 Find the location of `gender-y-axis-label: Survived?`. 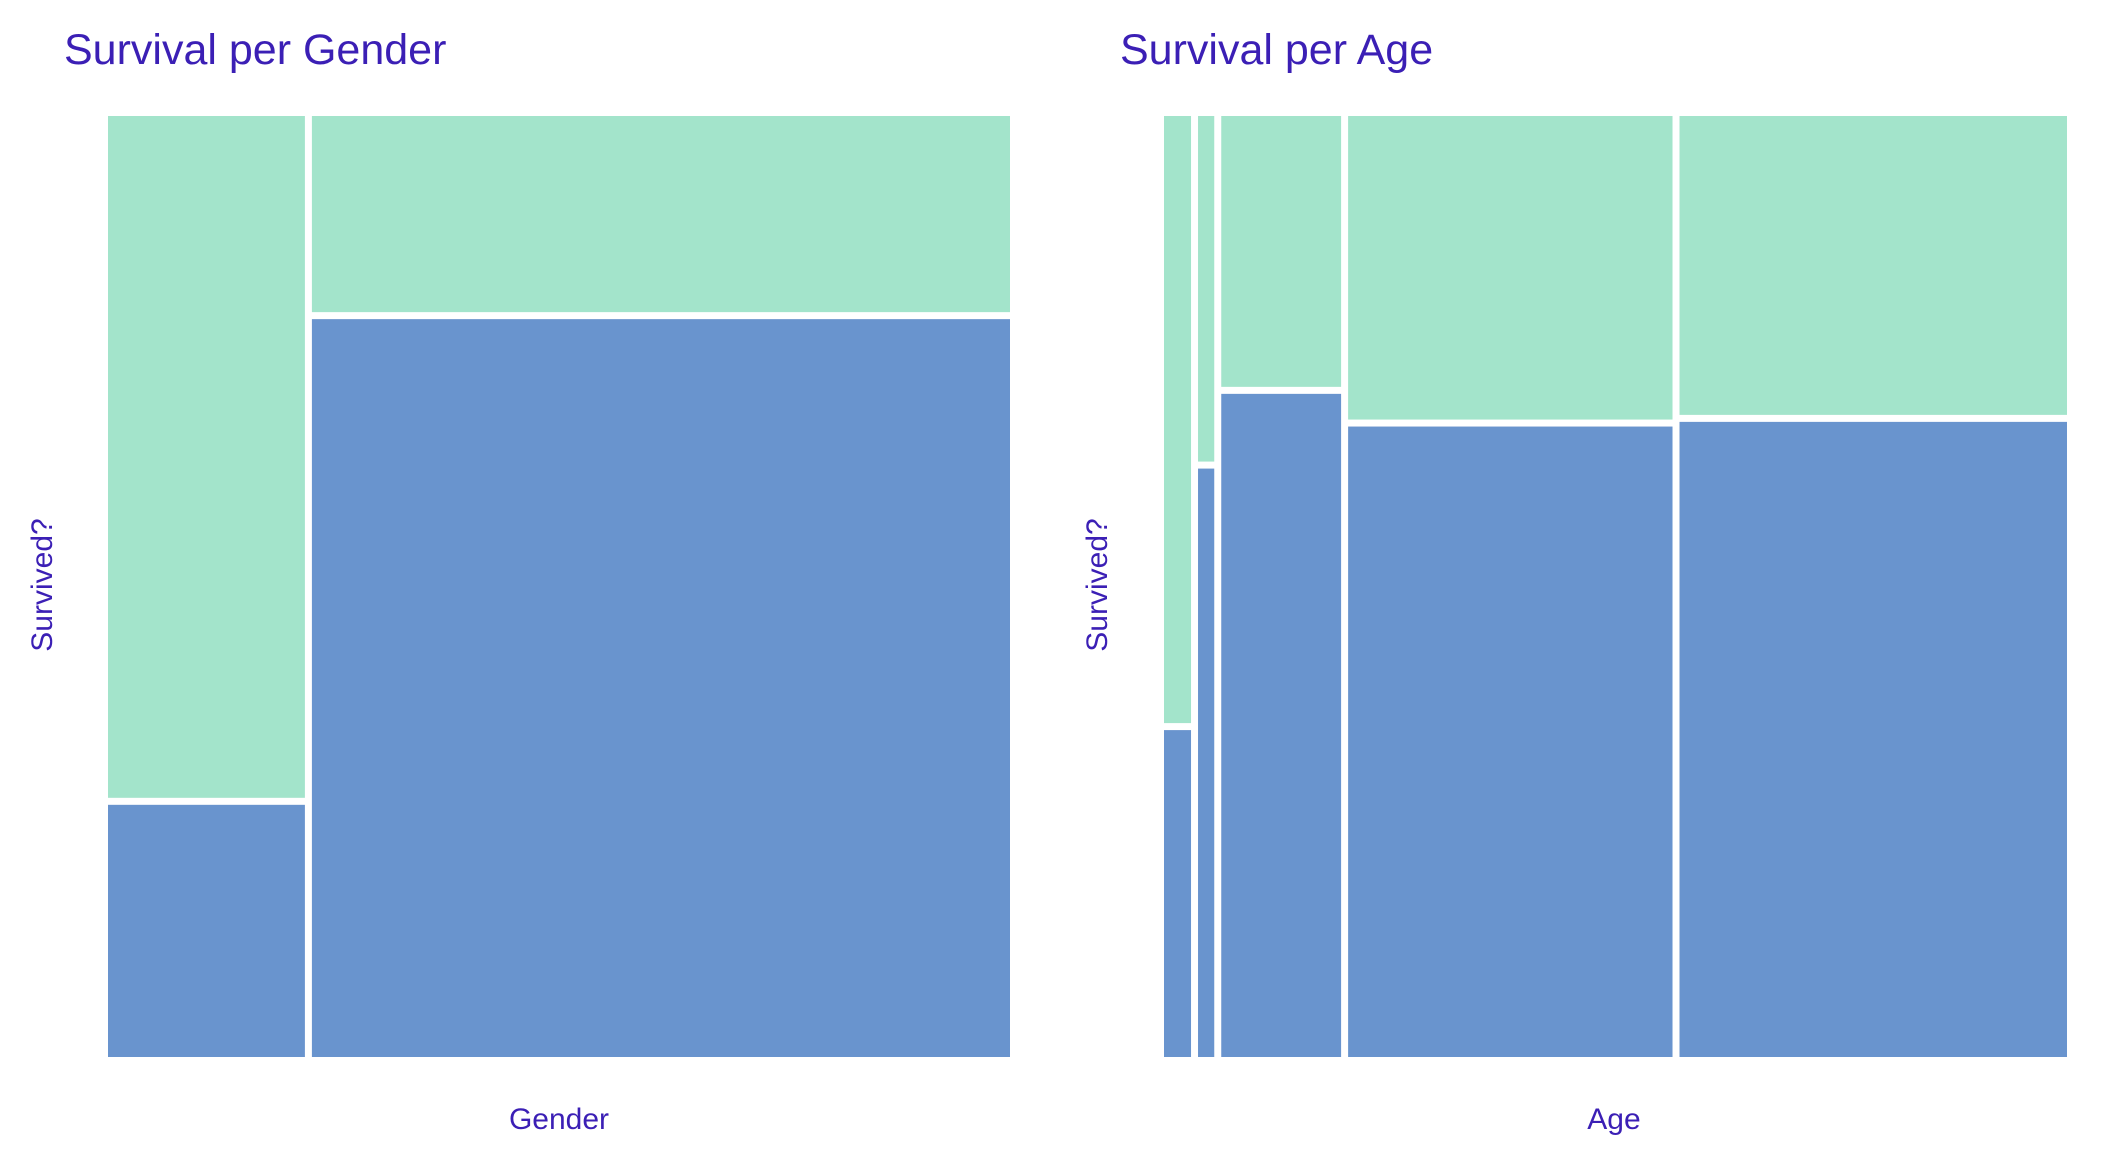

gender-y-axis-label: Survived? is located at coordinates (42, 584).